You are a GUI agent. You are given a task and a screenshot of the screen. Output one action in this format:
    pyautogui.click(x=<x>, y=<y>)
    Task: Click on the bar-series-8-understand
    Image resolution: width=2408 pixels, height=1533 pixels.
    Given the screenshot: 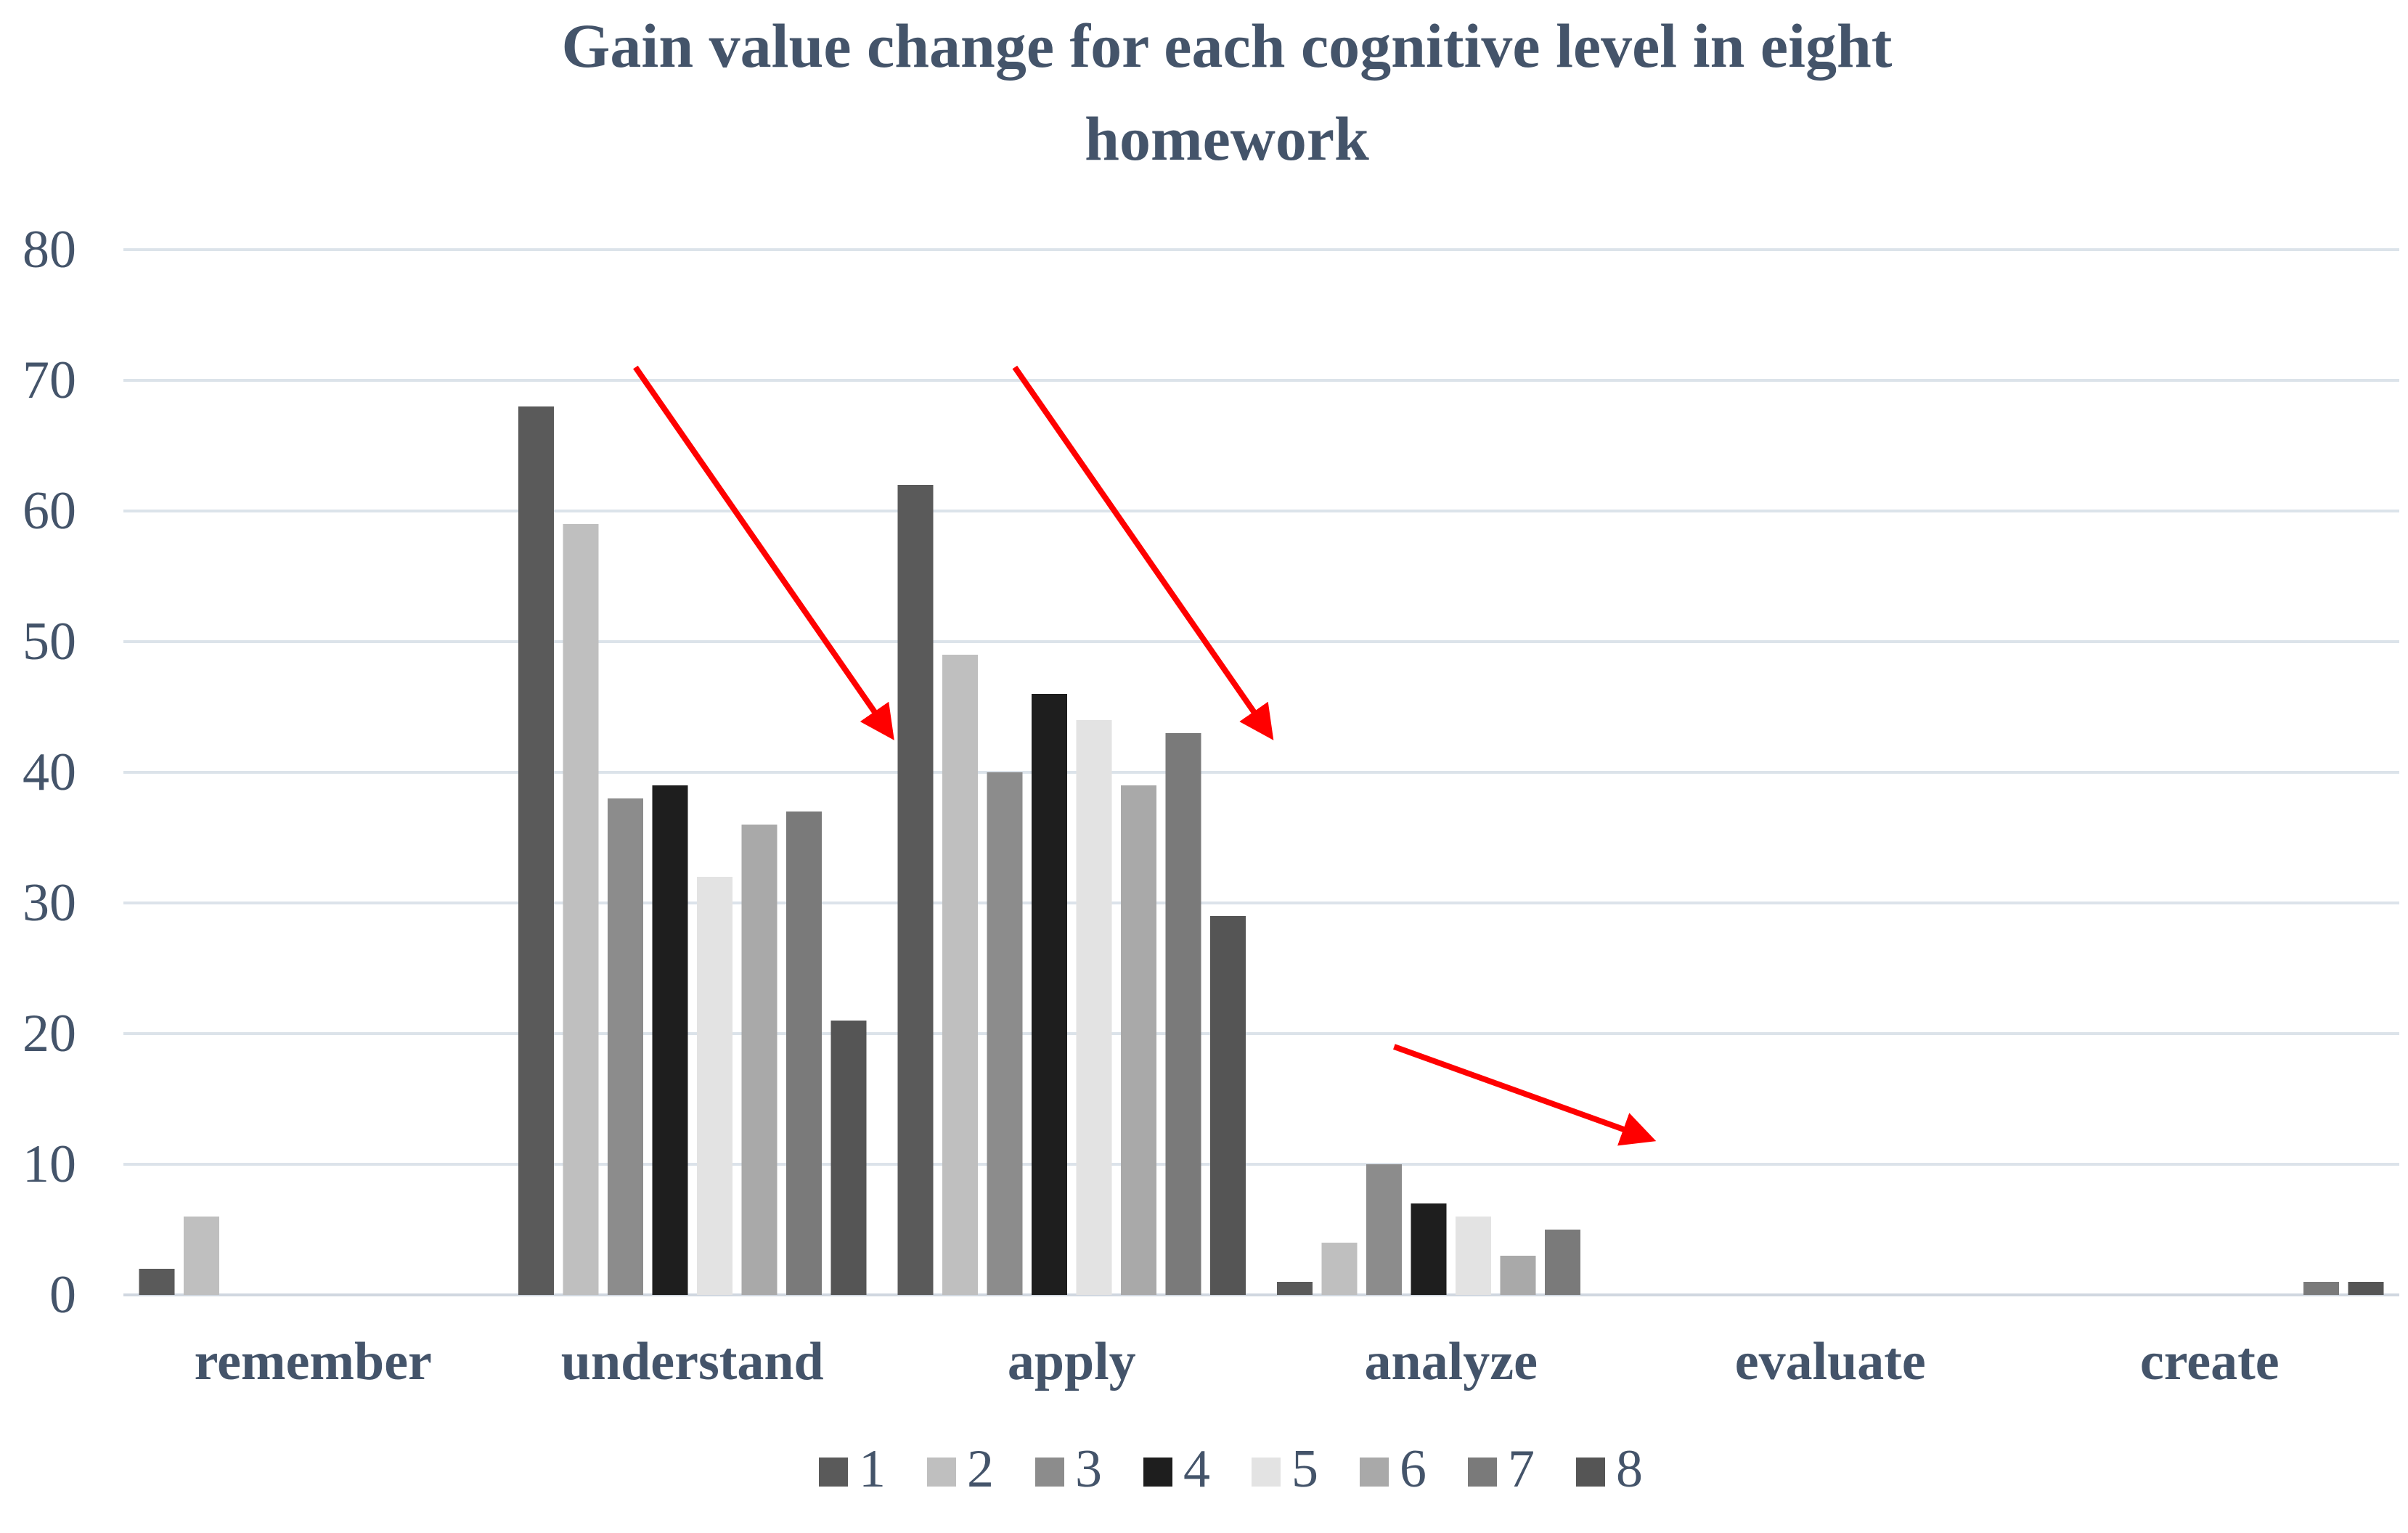 What is the action you would take?
    pyautogui.click(x=849, y=1158)
    